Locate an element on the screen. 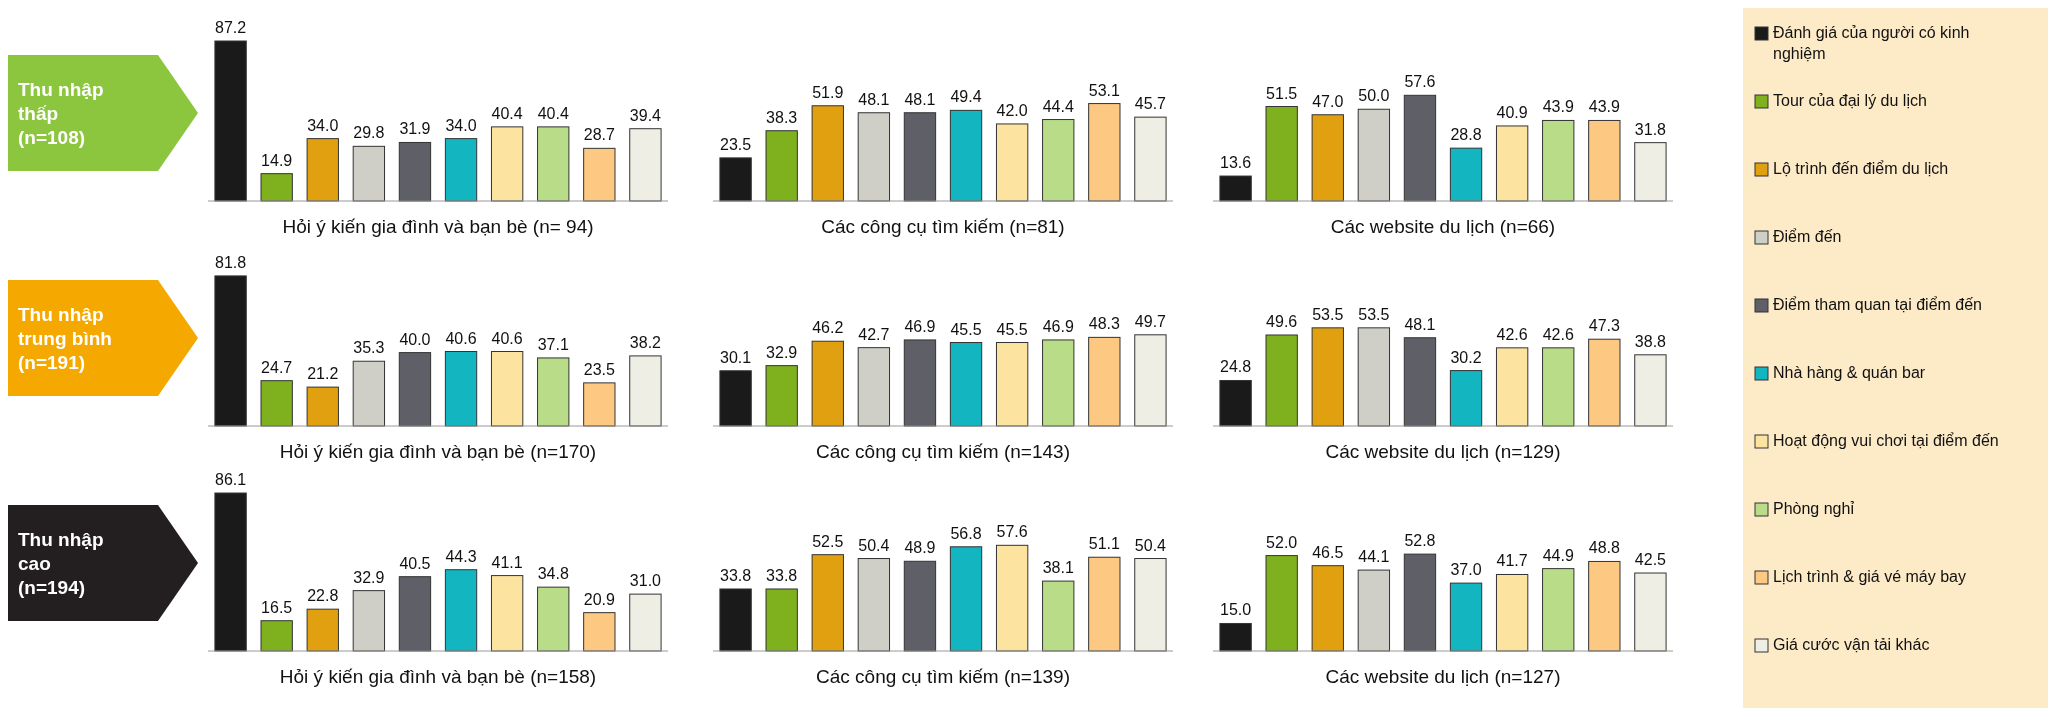  text: Thu nhập cao (n=194) is located at coordinates (61, 563).